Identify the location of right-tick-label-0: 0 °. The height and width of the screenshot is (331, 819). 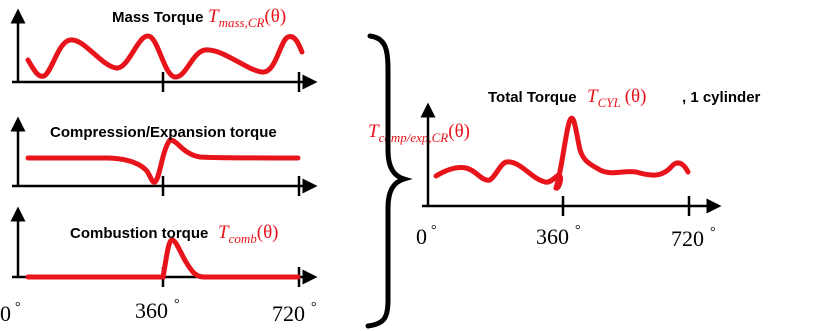
(426, 236).